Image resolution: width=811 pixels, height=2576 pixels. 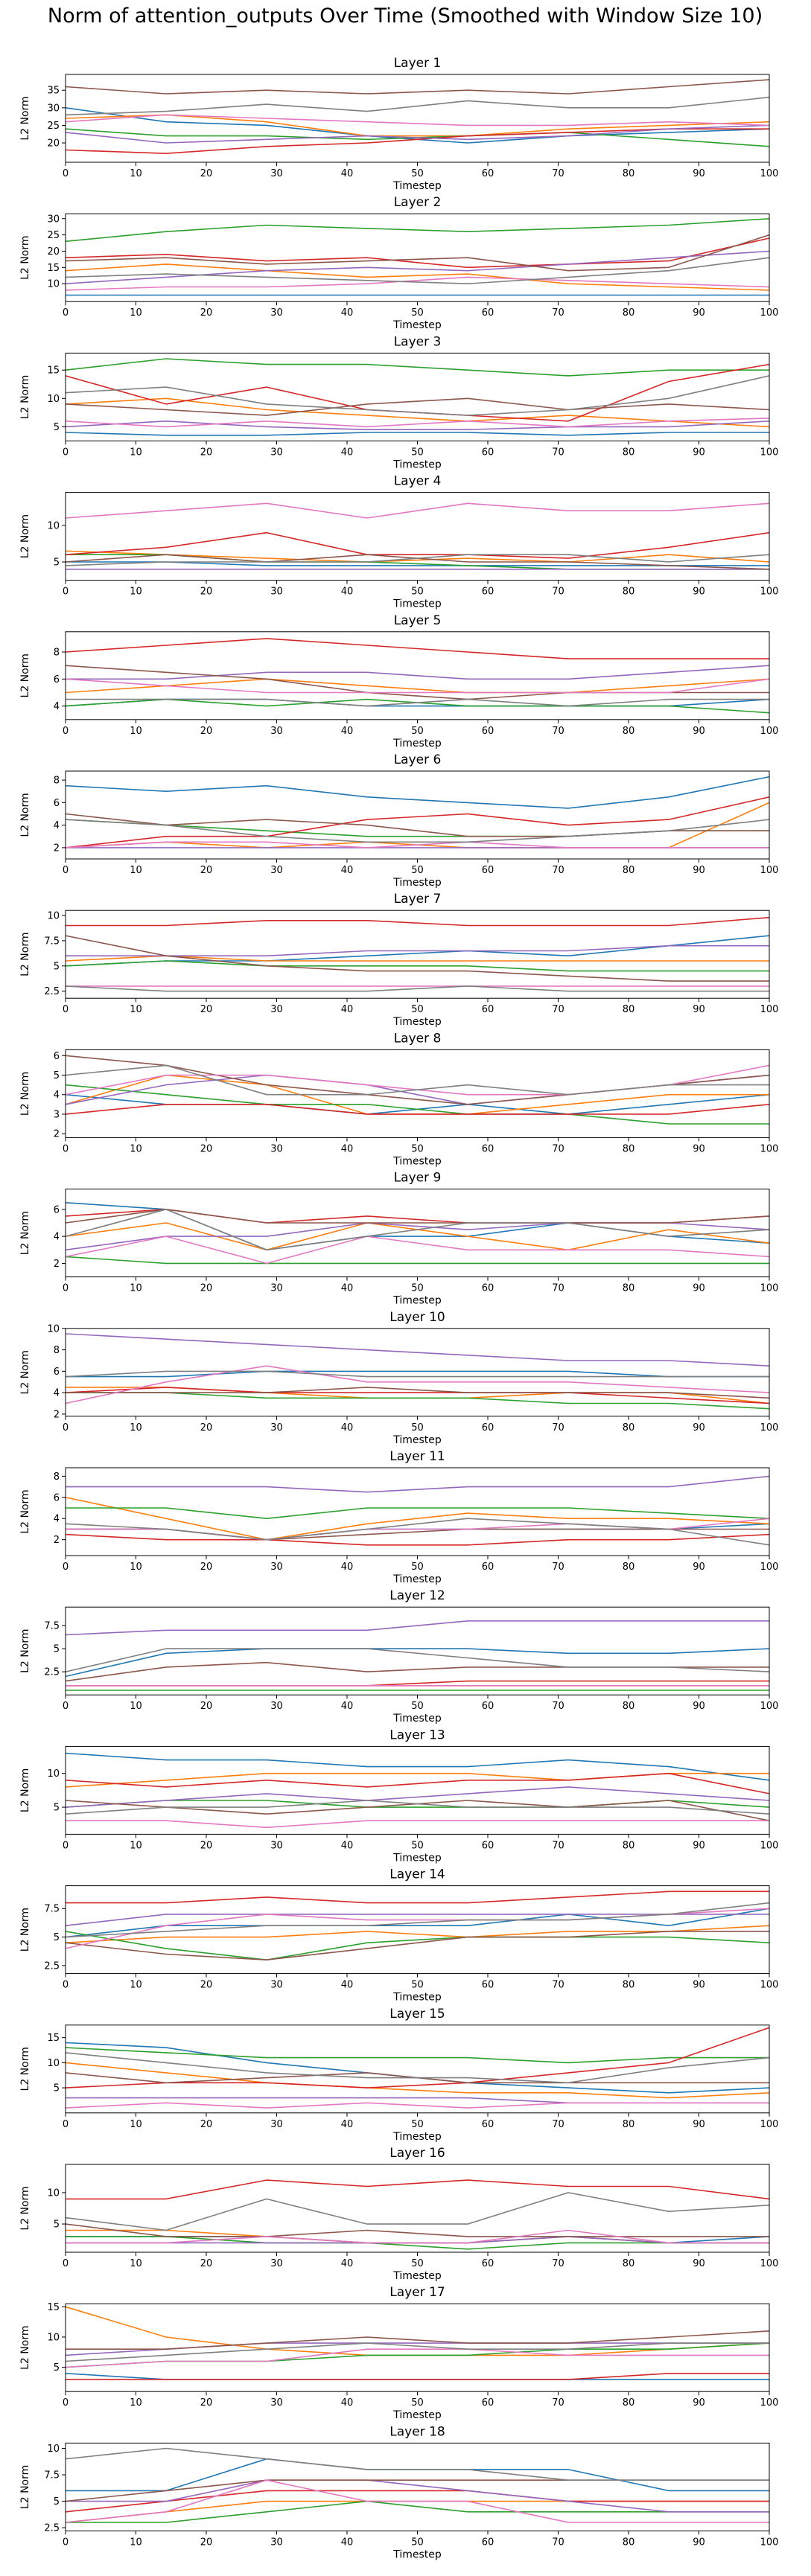 I want to click on subplot-title: Layer 2, so click(x=418, y=202).